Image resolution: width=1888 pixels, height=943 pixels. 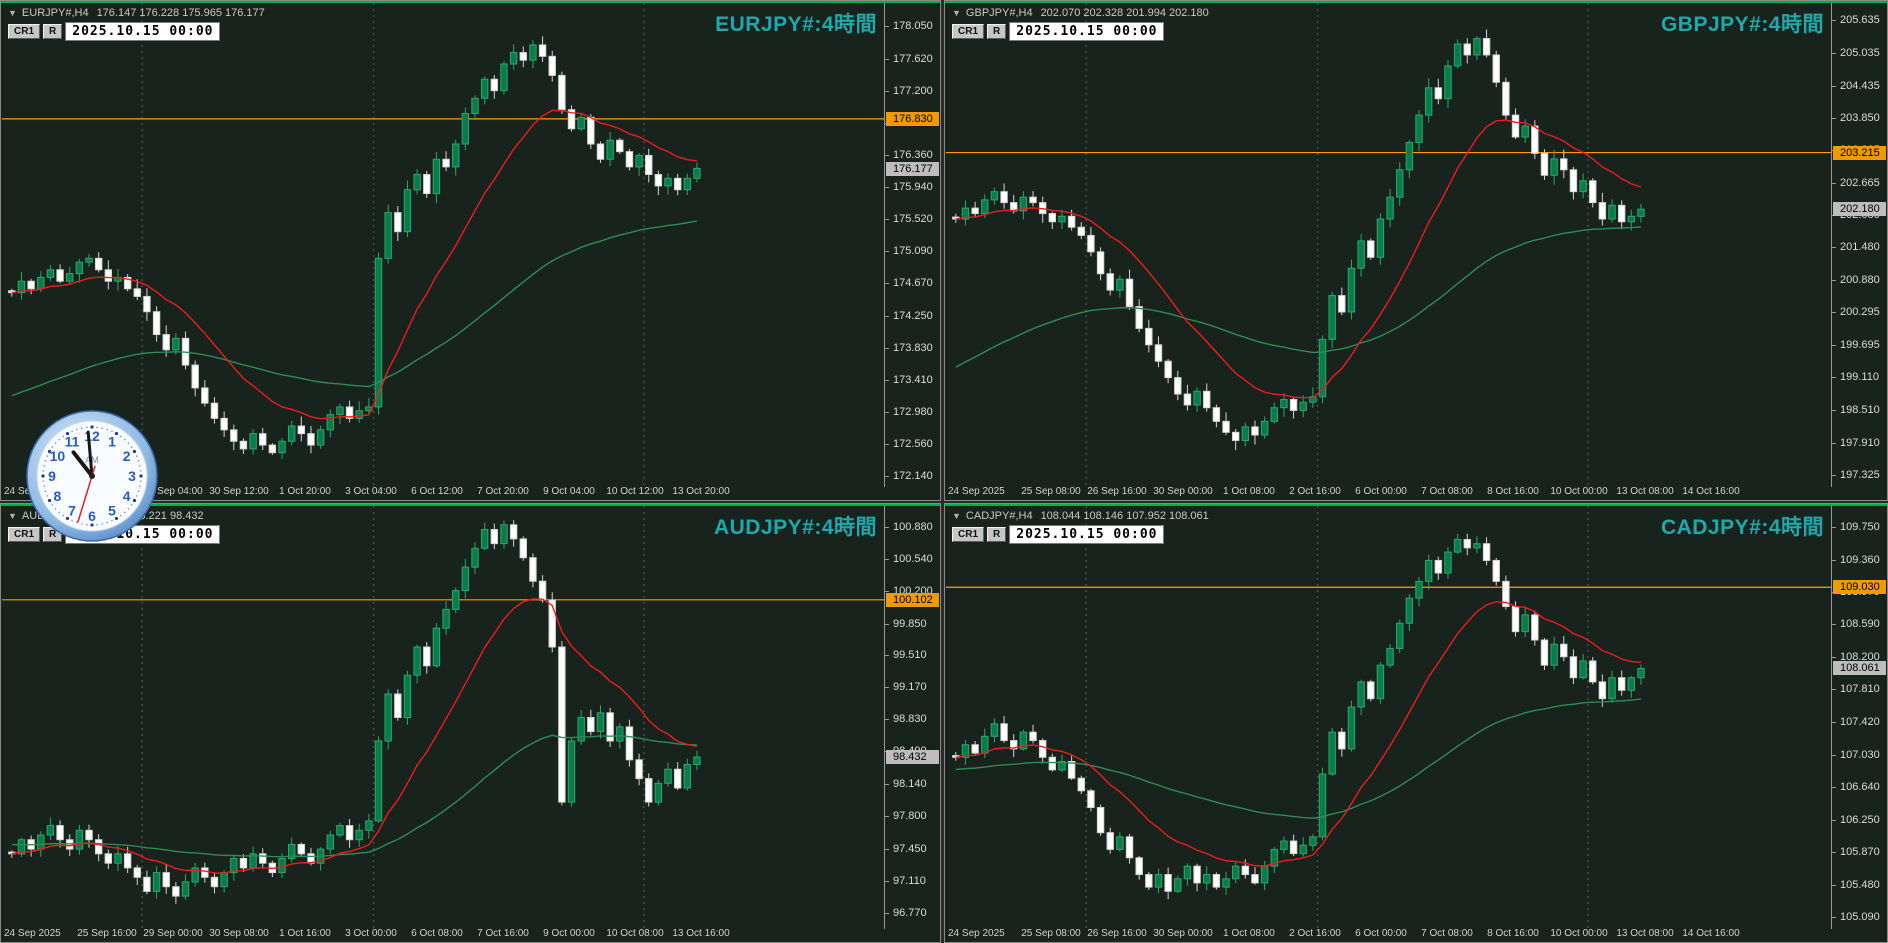 What do you see at coordinates (795, 527) in the screenshot?
I see `chart-watermark-title: AUDJPY#:4時間` at bounding box center [795, 527].